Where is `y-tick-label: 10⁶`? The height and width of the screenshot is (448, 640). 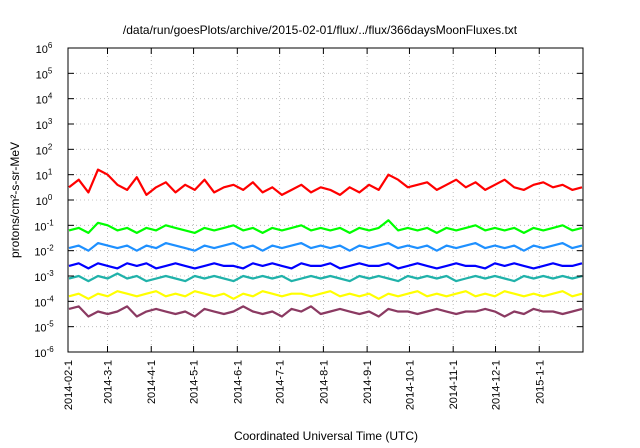 y-tick-label: 10⁶ is located at coordinates (44, 48).